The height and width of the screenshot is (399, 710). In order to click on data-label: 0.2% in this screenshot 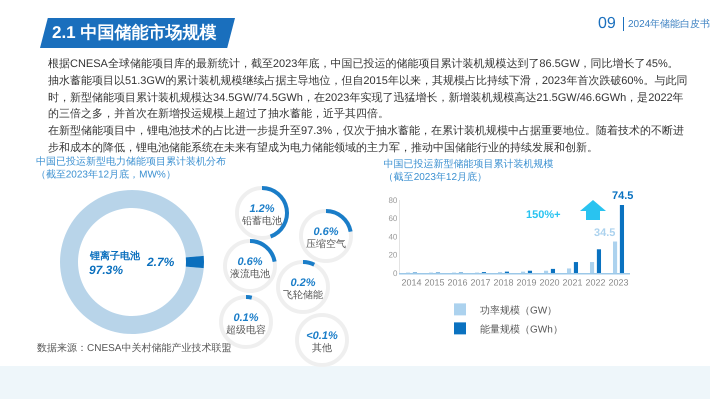, I will do `click(303, 283)`.